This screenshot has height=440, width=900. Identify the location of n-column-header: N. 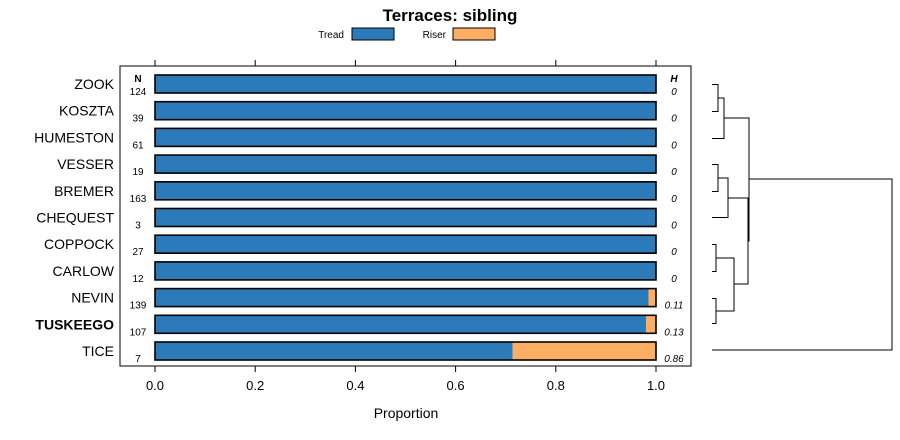
(137, 79).